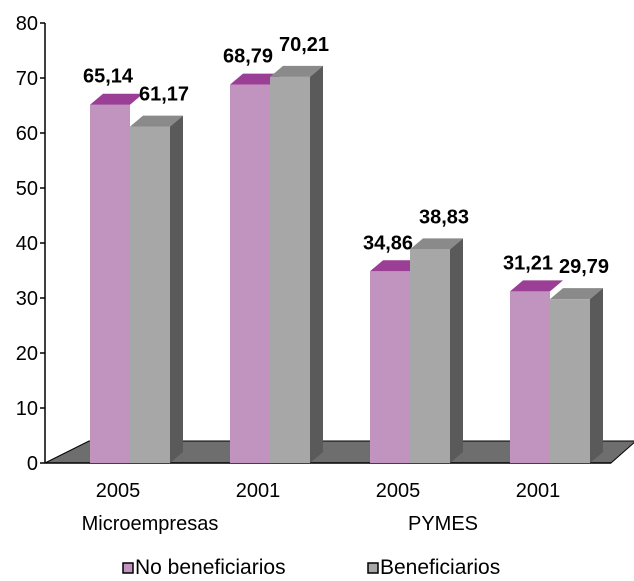 Image resolution: width=634 pixels, height=581 pixels. What do you see at coordinates (388, 243) in the screenshot?
I see `data-label: 34,86` at bounding box center [388, 243].